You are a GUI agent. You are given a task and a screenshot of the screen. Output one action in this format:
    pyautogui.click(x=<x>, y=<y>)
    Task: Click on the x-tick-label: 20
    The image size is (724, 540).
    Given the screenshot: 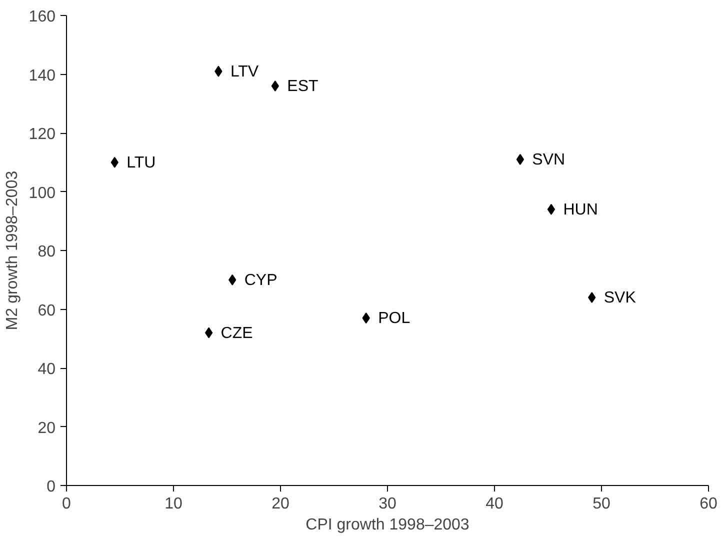 What is the action you would take?
    pyautogui.click(x=281, y=504)
    